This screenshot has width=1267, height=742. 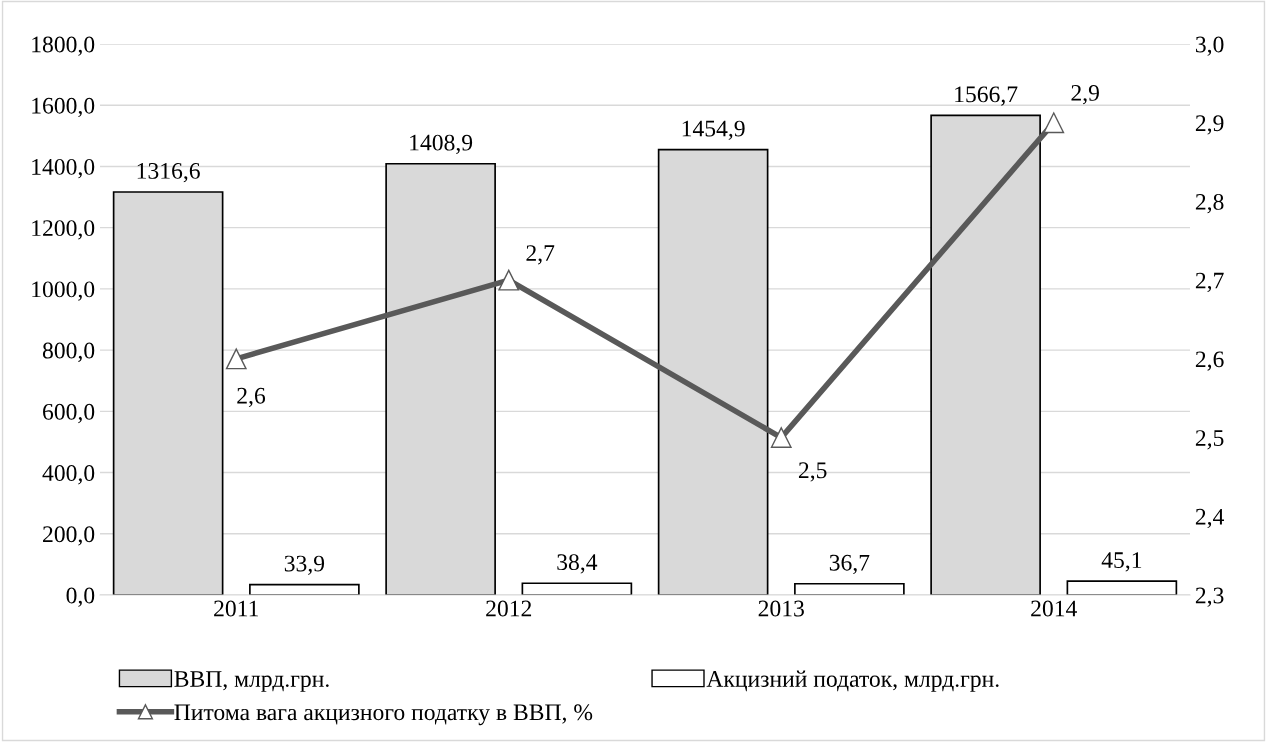 I want to click on data-label: 1454,9, so click(x=713, y=130).